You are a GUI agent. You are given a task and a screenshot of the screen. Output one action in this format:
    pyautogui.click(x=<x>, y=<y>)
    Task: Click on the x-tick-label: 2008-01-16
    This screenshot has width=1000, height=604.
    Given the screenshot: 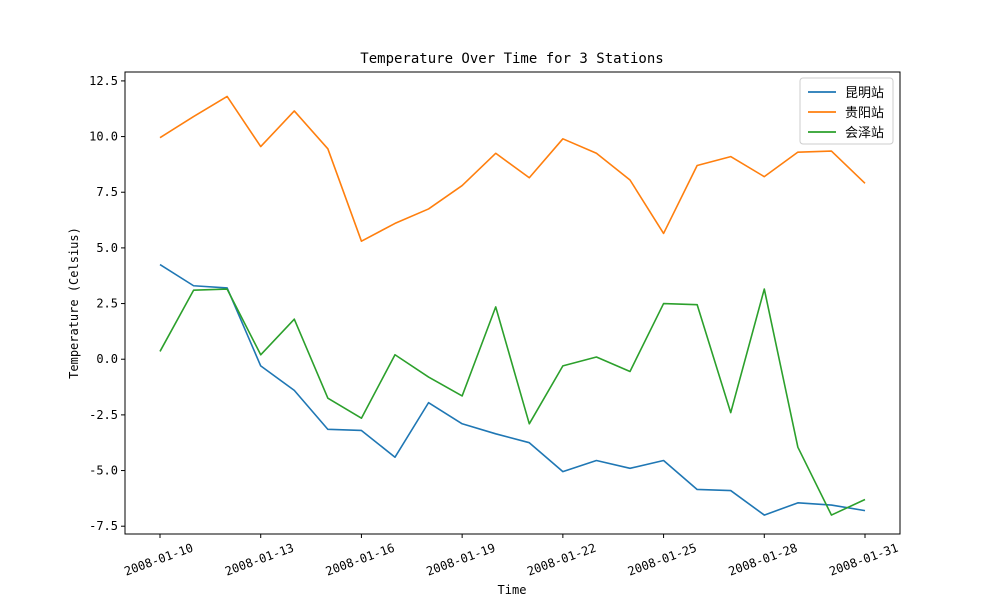 What is the action you would take?
    pyautogui.click(x=360, y=560)
    